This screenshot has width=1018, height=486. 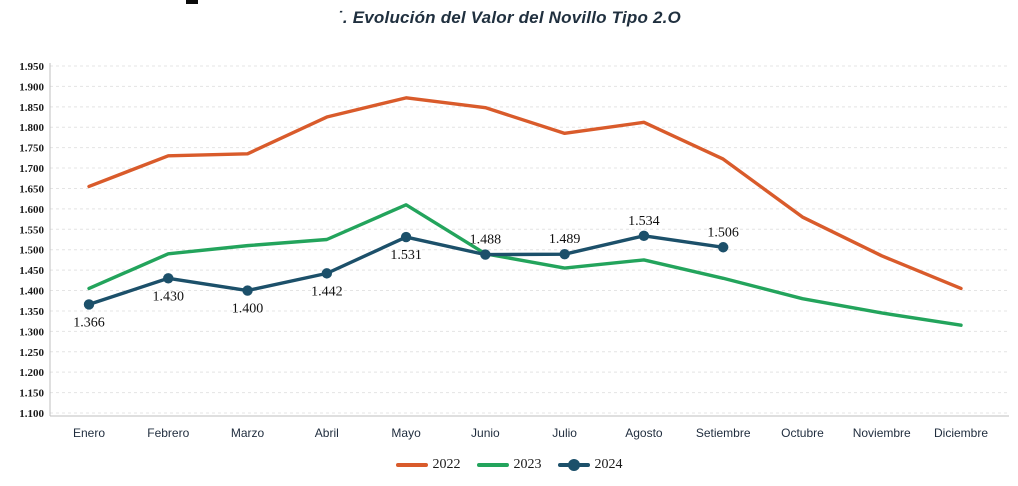 I want to click on x-tick-label: Mayo, so click(x=406, y=433).